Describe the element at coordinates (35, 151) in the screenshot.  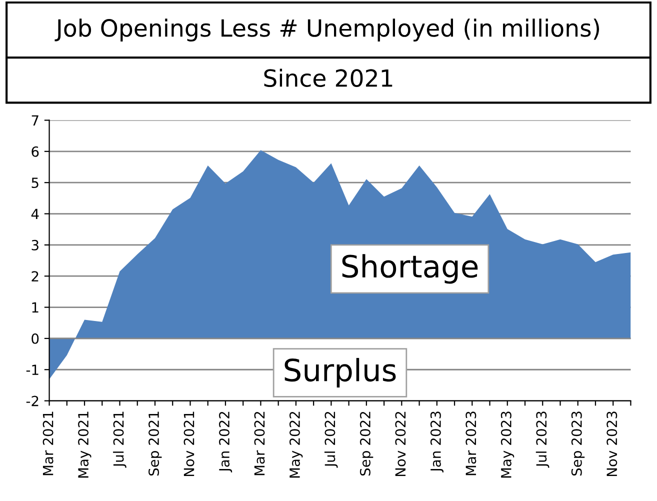
I see `y-tick-label: 6` at that location.